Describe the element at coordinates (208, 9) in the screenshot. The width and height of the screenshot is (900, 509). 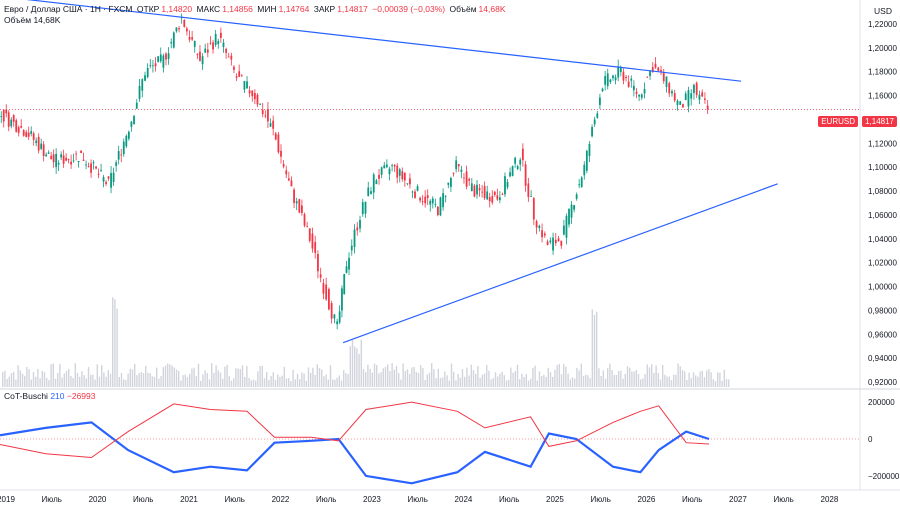
I see `high-label: МАКС` at that location.